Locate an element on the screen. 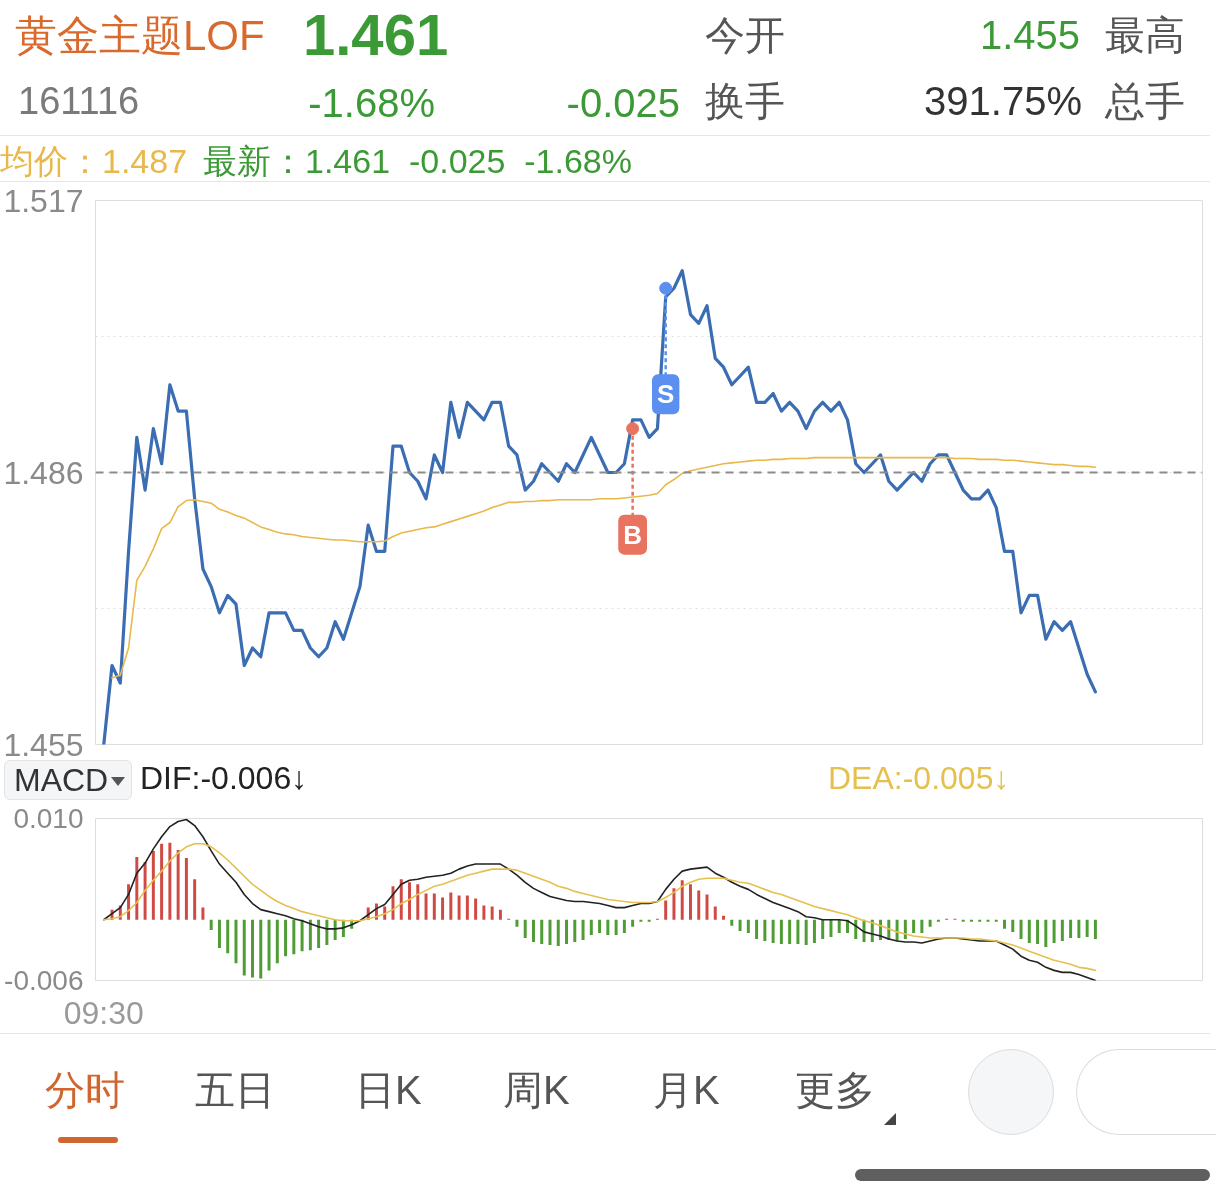  text: 周K is located at coordinates (536, 1090).